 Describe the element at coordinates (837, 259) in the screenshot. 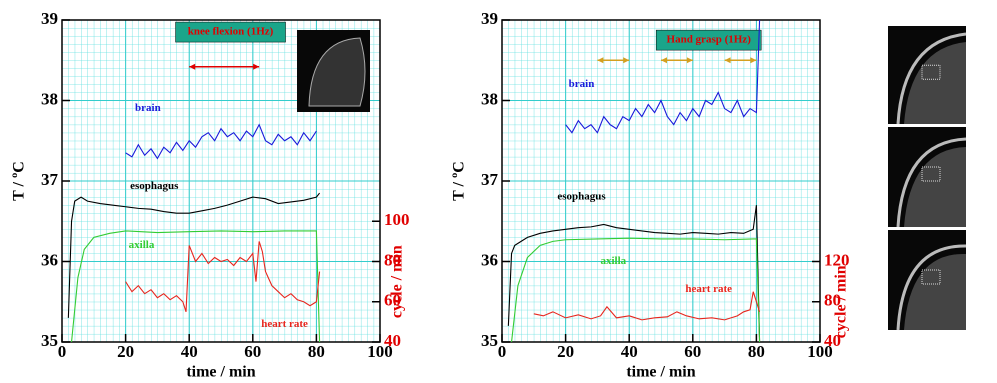

I see `y2-tick-label: 120` at that location.